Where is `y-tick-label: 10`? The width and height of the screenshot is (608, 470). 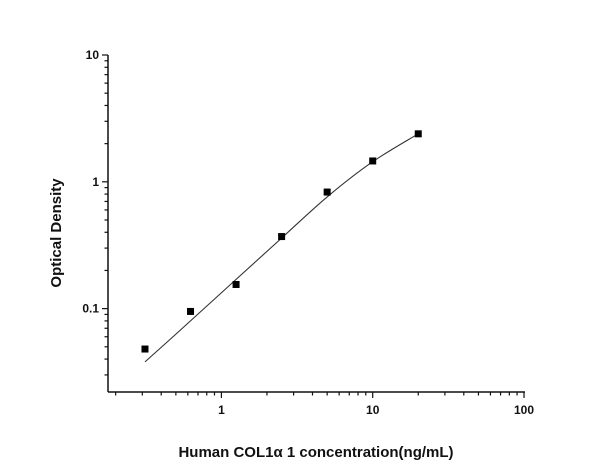 y-tick-label: 10 is located at coordinates (93, 55).